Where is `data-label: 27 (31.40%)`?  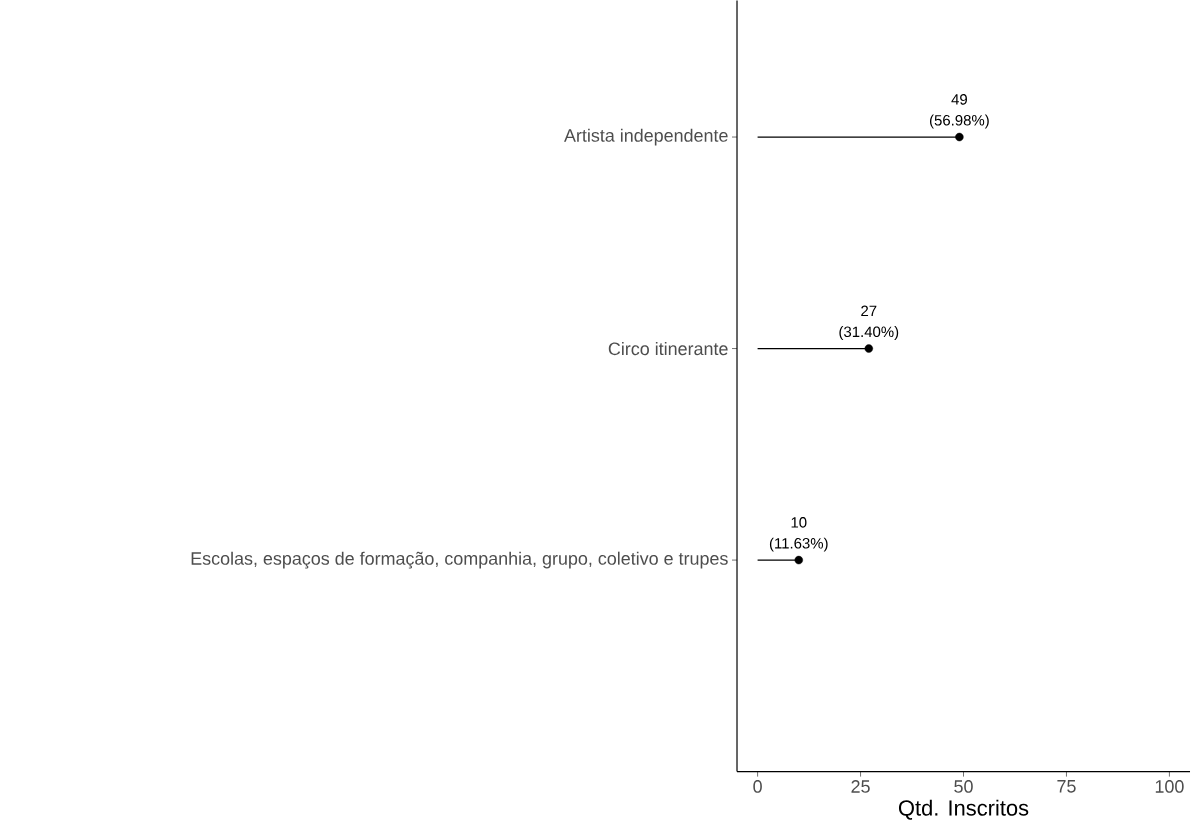
data-label: 27 (31.40%) is located at coordinates (869, 323).